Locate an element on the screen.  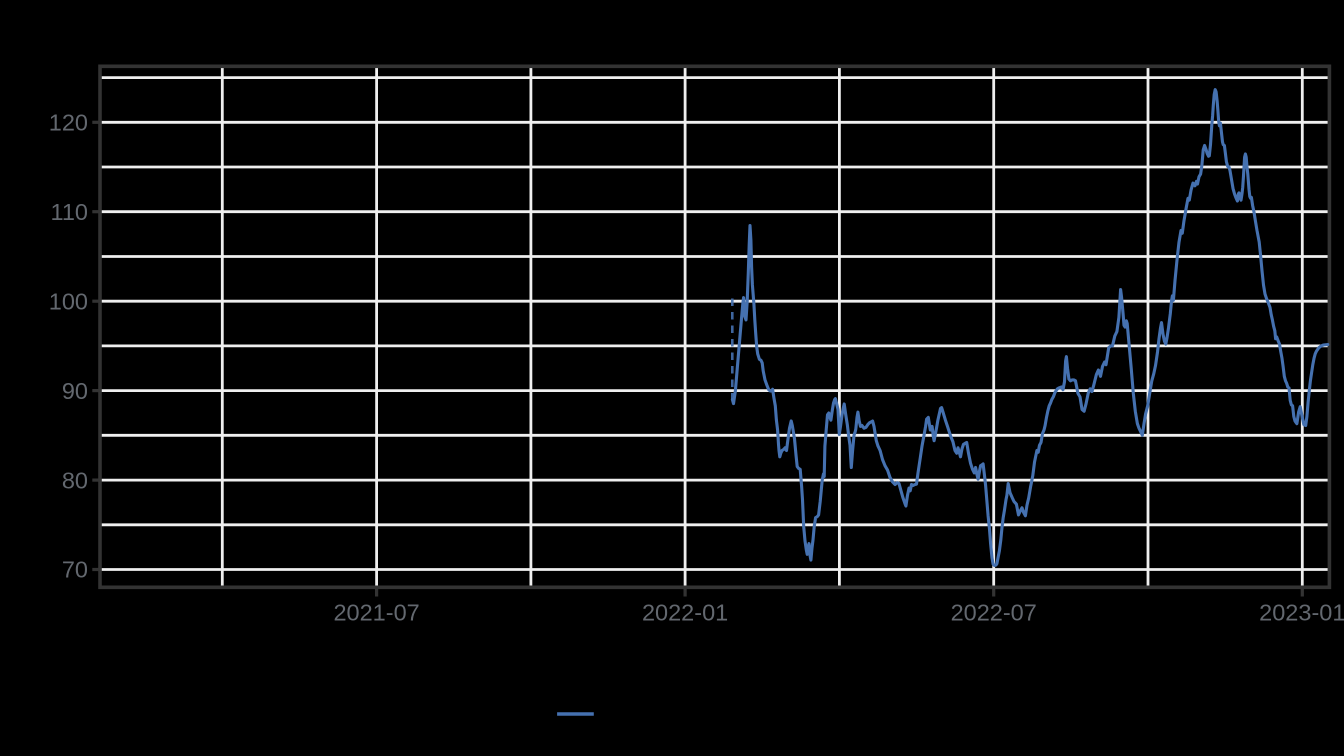
svg-text: 90 is located at coordinates (75, 391).